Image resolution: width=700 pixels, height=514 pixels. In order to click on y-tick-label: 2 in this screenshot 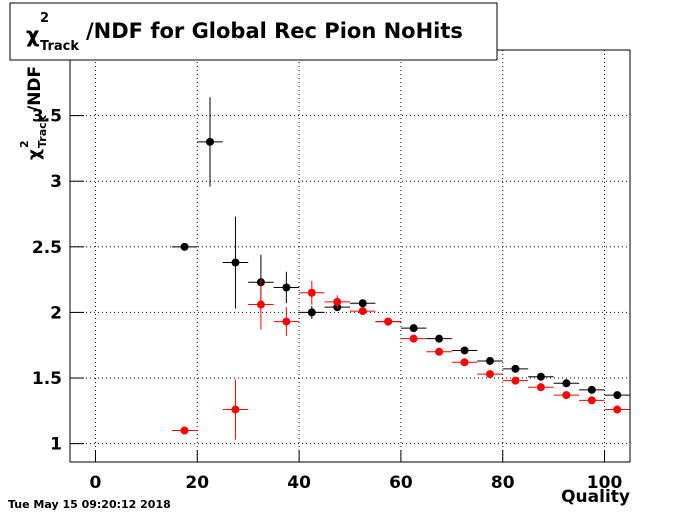, I will do `click(56, 313)`.